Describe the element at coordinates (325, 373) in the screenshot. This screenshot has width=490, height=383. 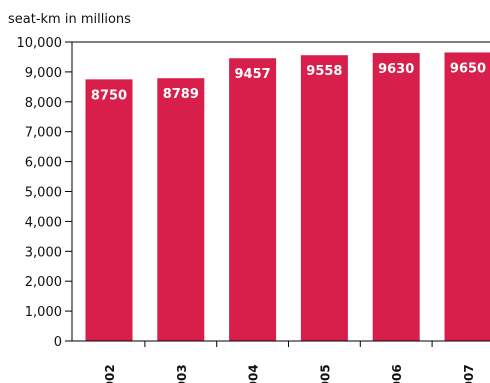
I see `x-tick-label: 2005` at that location.